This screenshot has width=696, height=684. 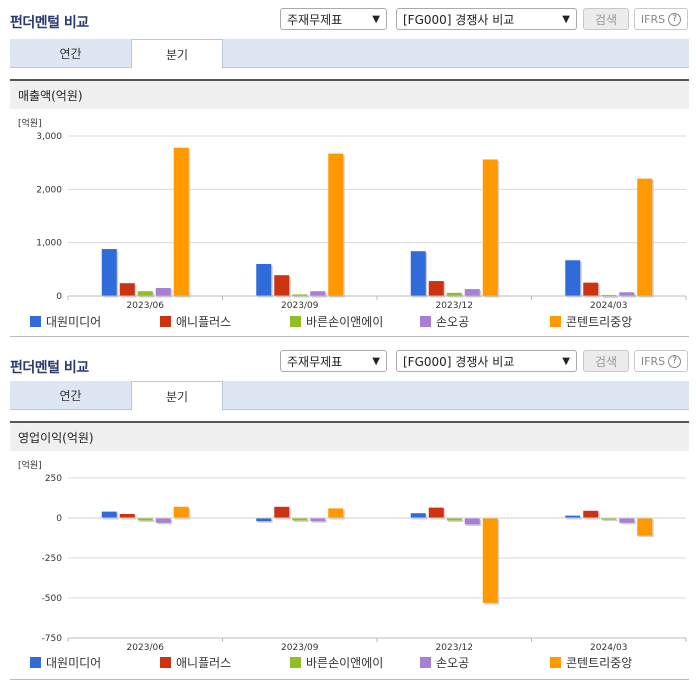 What do you see at coordinates (74, 663) in the screenshot?
I see `legend-label: 대원미디어` at bounding box center [74, 663].